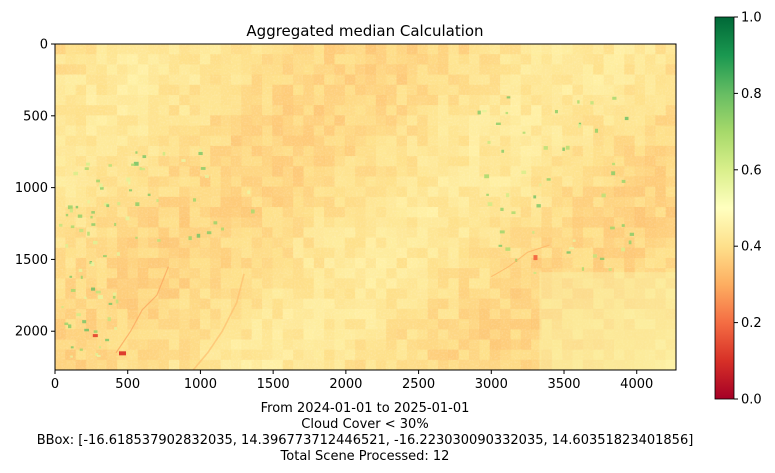 This screenshot has height=473, width=775. I want to click on colorbar-tick-label: 1.0, so click(751, 18).